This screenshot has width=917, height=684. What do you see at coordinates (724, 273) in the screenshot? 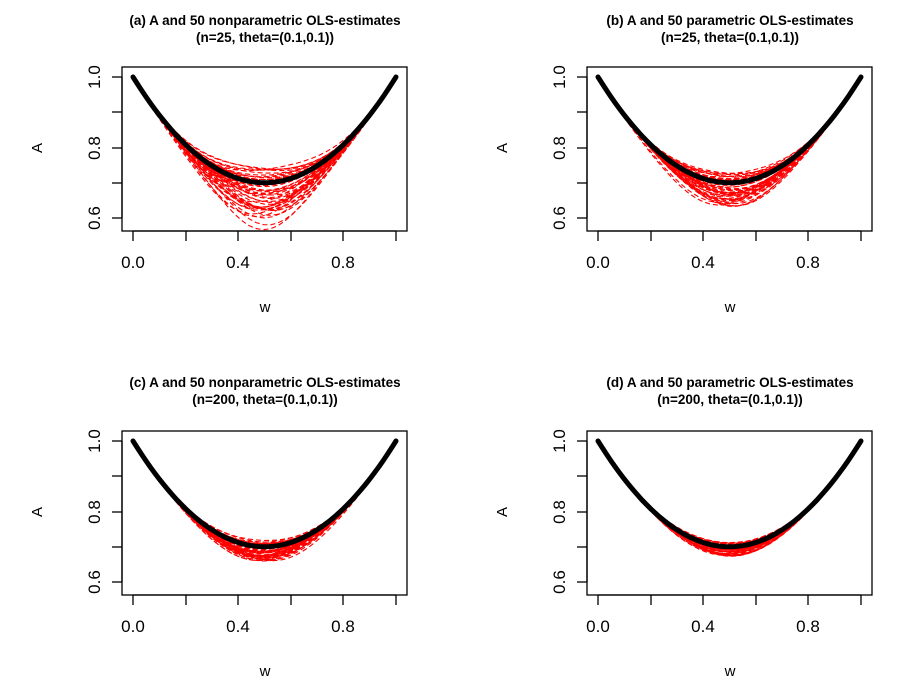
I see `panel-b-x-axis: 0.0 0.4 0.8 w` at bounding box center [724, 273].